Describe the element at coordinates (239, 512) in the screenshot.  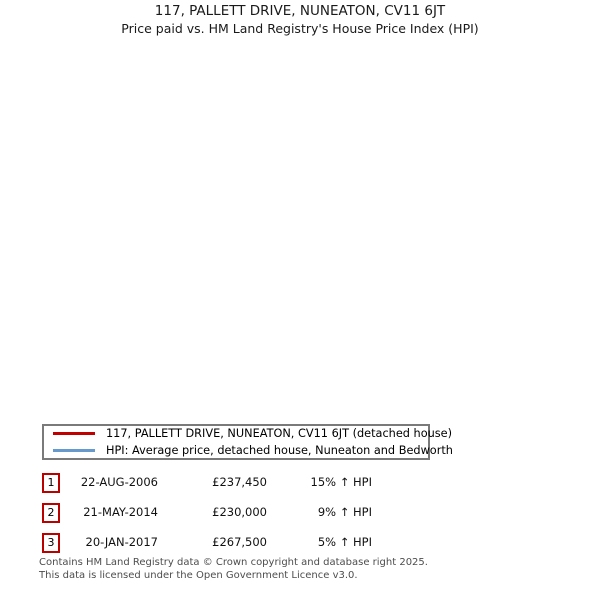
I see `transaction-2-price: £230,000` at that location.